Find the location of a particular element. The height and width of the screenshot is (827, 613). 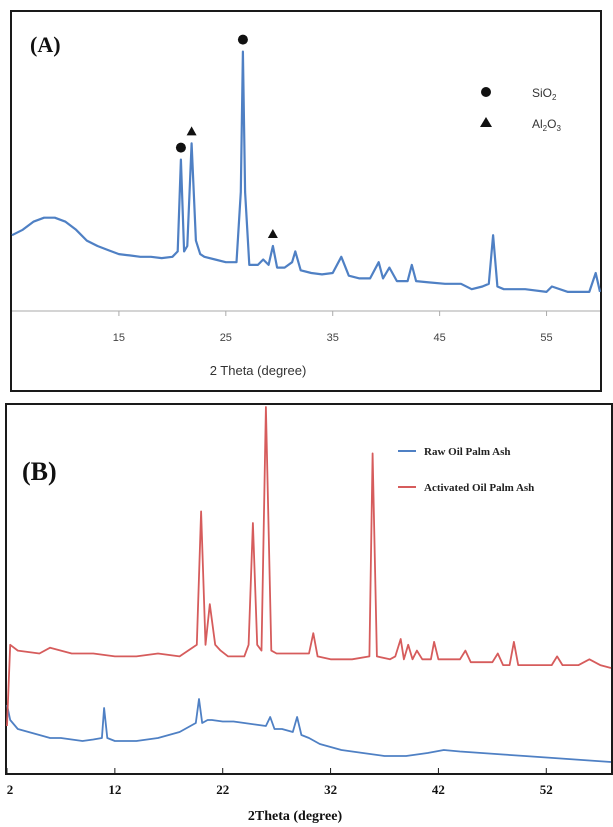

panel-b-label: (B) is located at coordinates (39, 471).